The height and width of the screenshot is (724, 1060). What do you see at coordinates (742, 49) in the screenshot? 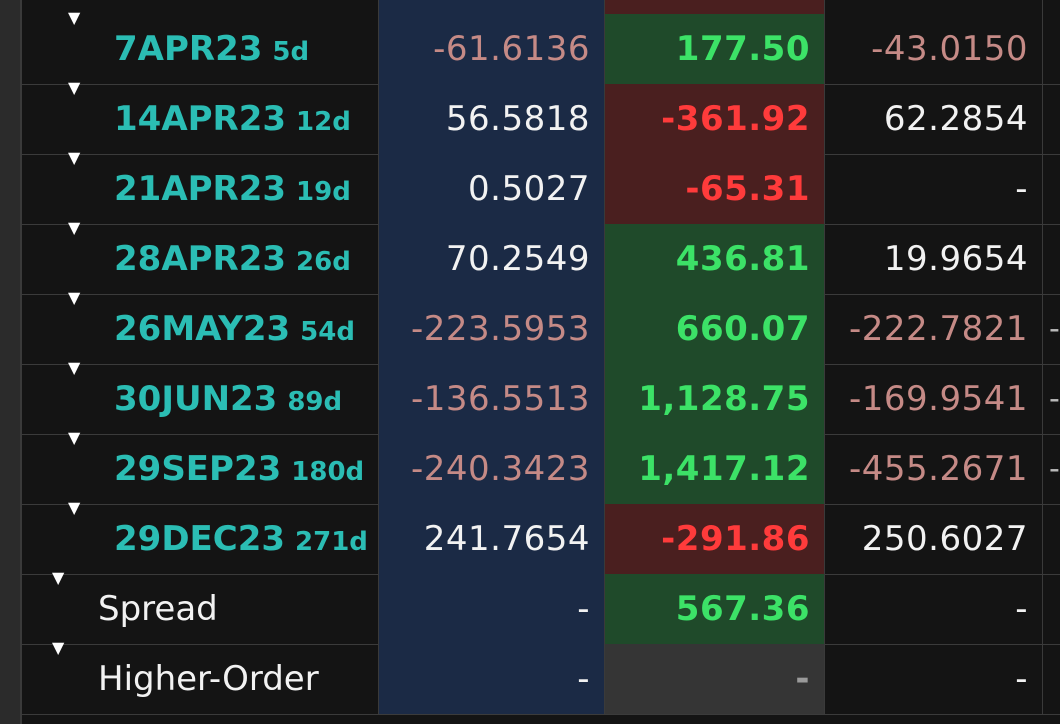
I see `pnl-value: 177.50` at bounding box center [742, 49].